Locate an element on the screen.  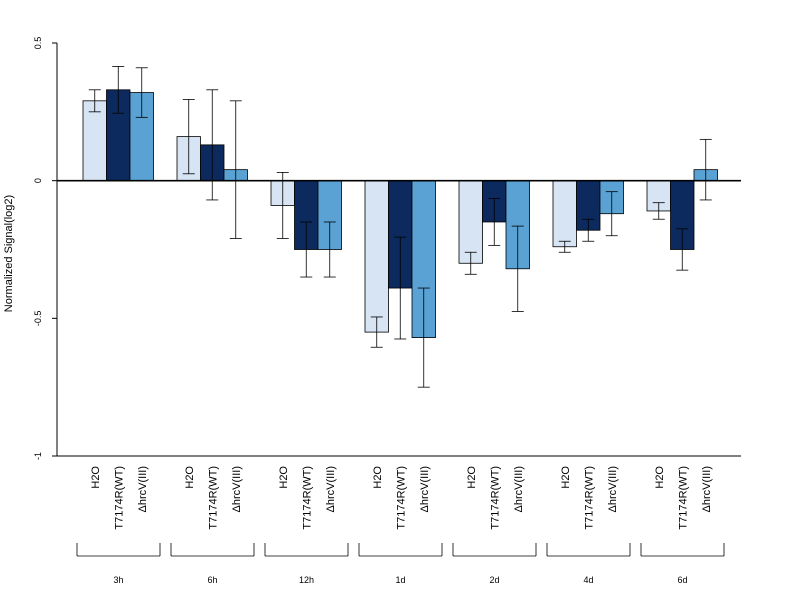
group-label: 1d is located at coordinates (400, 580).